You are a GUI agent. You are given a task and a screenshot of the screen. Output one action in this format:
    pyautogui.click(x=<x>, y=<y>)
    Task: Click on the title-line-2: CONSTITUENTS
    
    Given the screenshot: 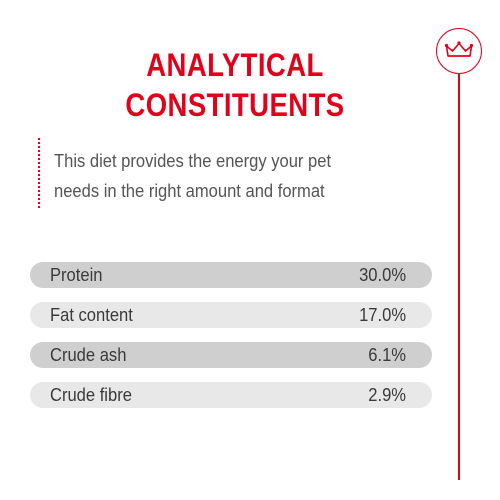 What is the action you would take?
    pyautogui.click(x=235, y=105)
    